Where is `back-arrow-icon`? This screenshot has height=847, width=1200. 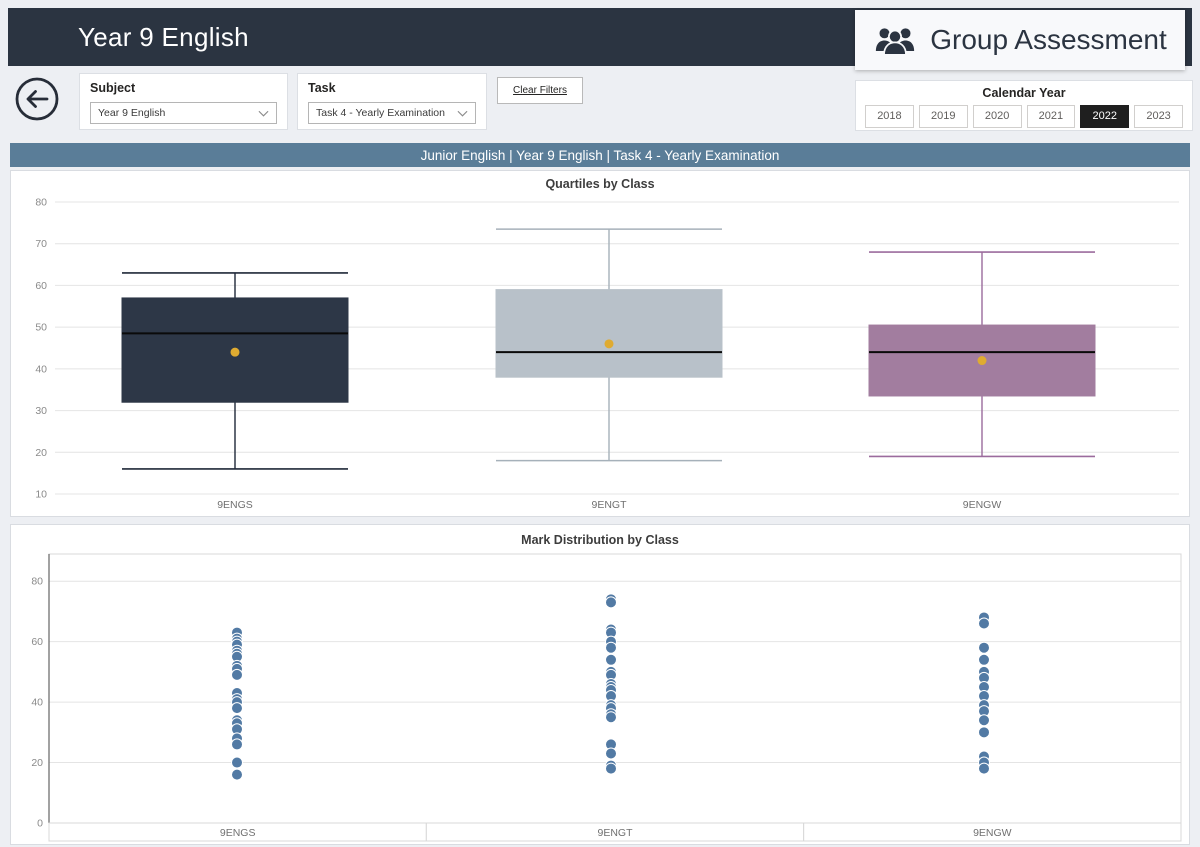 back-arrow-icon is located at coordinates (37, 99).